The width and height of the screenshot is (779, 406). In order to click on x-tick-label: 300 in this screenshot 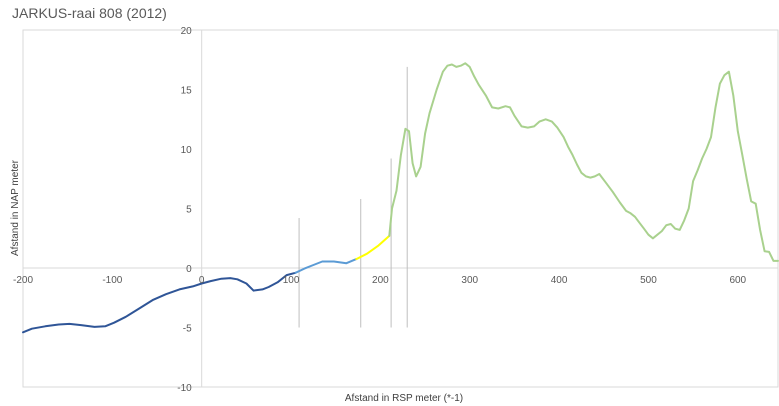, I will do `click(469, 280)`.